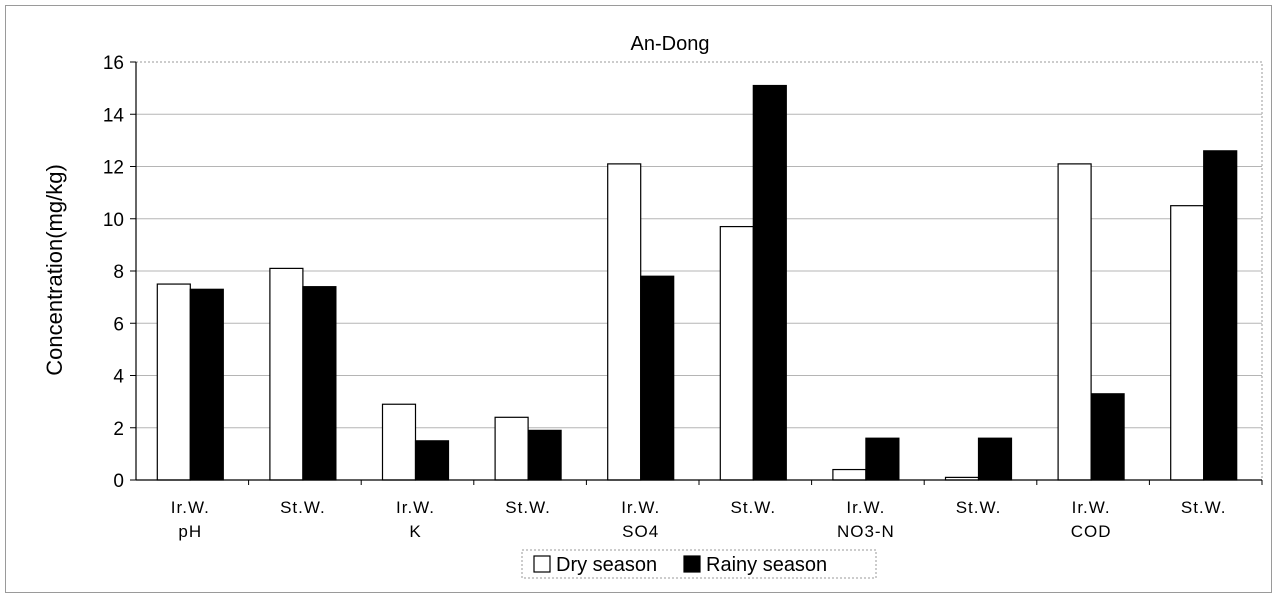 The height and width of the screenshot is (598, 1277). Describe the element at coordinates (113, 63) in the screenshot. I see `y-tick-label: 16` at that location.